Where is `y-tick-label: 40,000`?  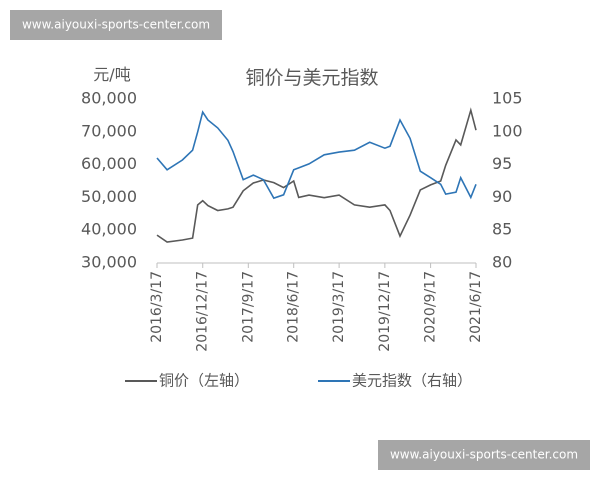
y-tick-label: 40,000 is located at coordinates (109, 229).